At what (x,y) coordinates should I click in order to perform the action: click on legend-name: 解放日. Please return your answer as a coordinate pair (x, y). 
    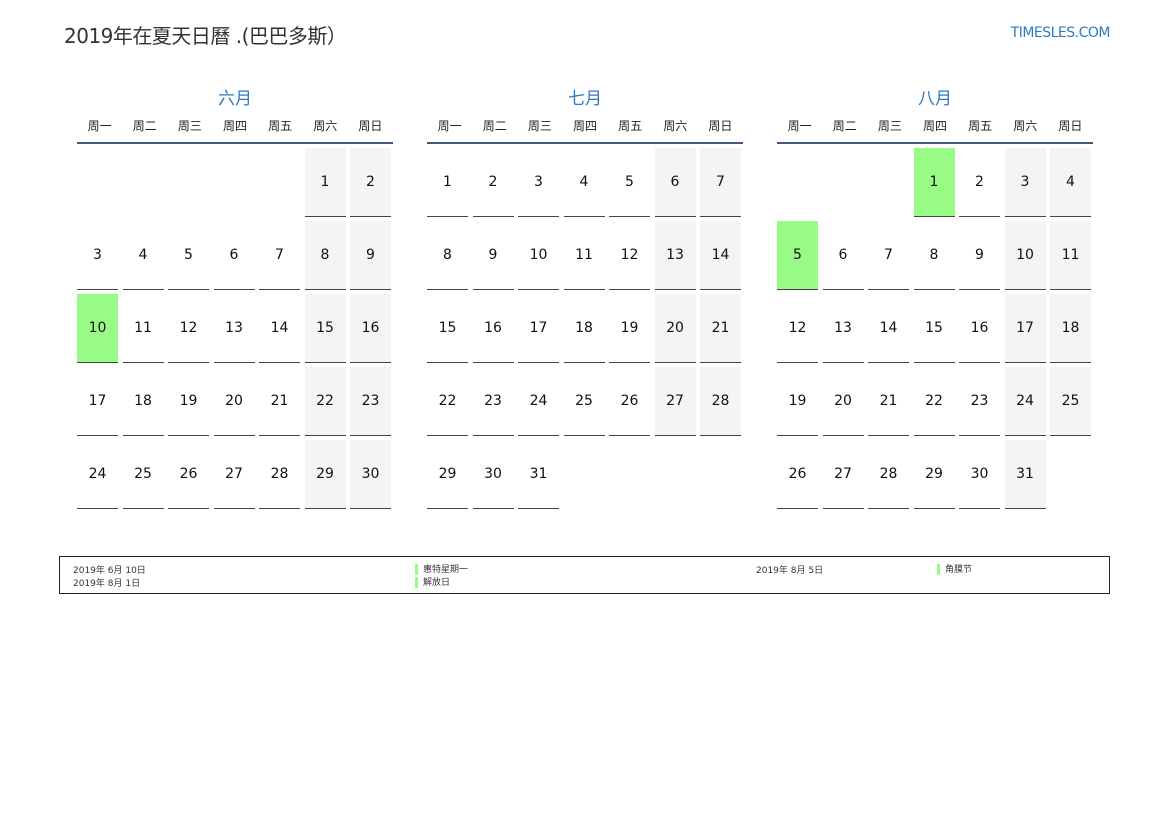
    Looking at the image, I should click on (437, 583).